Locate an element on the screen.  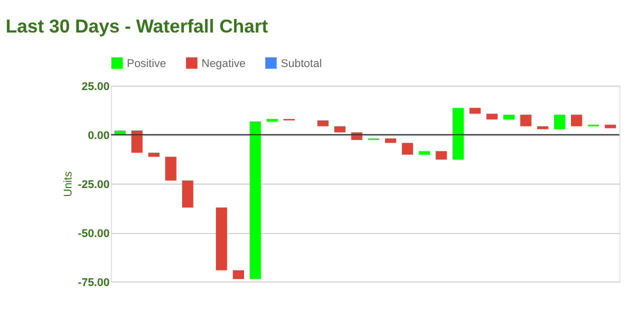
y-tick-label: 0.00 is located at coordinates (99, 136).